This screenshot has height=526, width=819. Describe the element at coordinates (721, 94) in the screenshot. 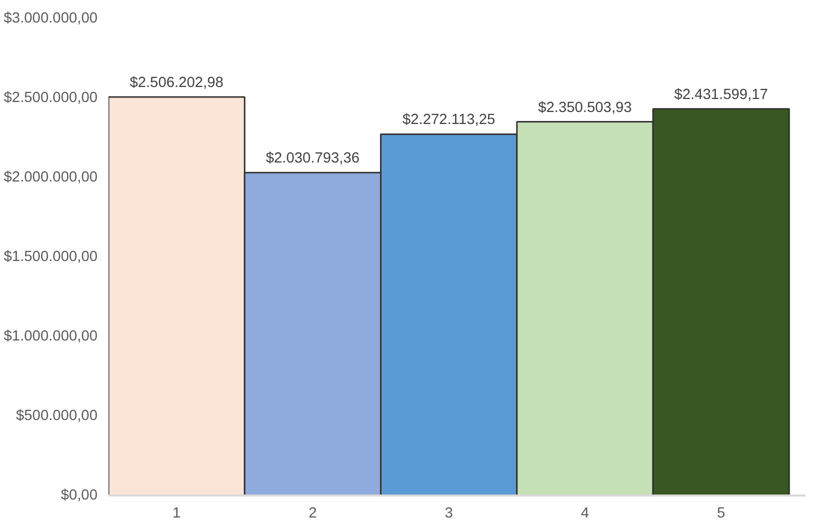

I see `data-label: $2.431.599,17` at that location.